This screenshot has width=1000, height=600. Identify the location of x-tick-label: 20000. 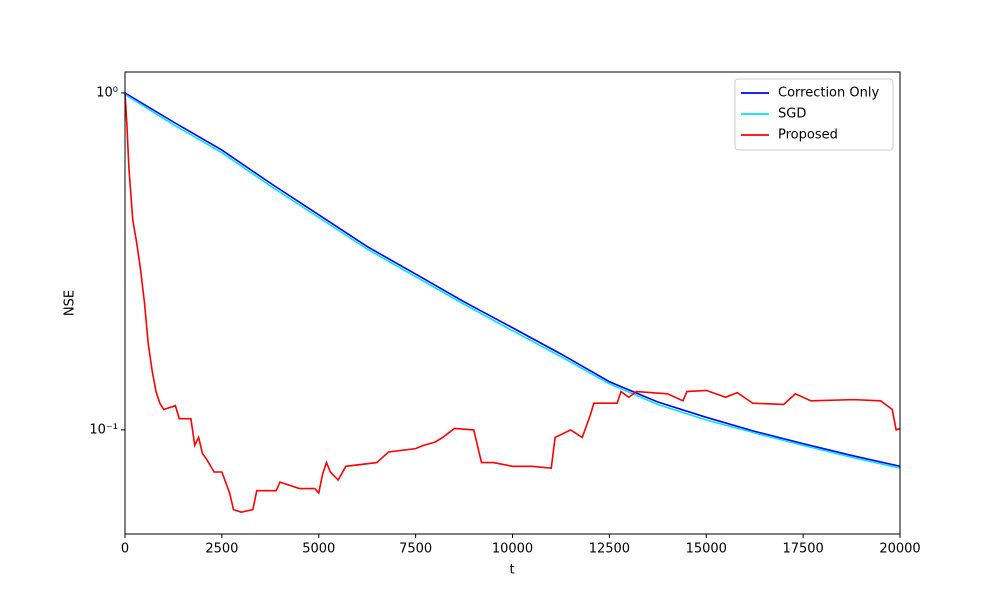
(899, 549).